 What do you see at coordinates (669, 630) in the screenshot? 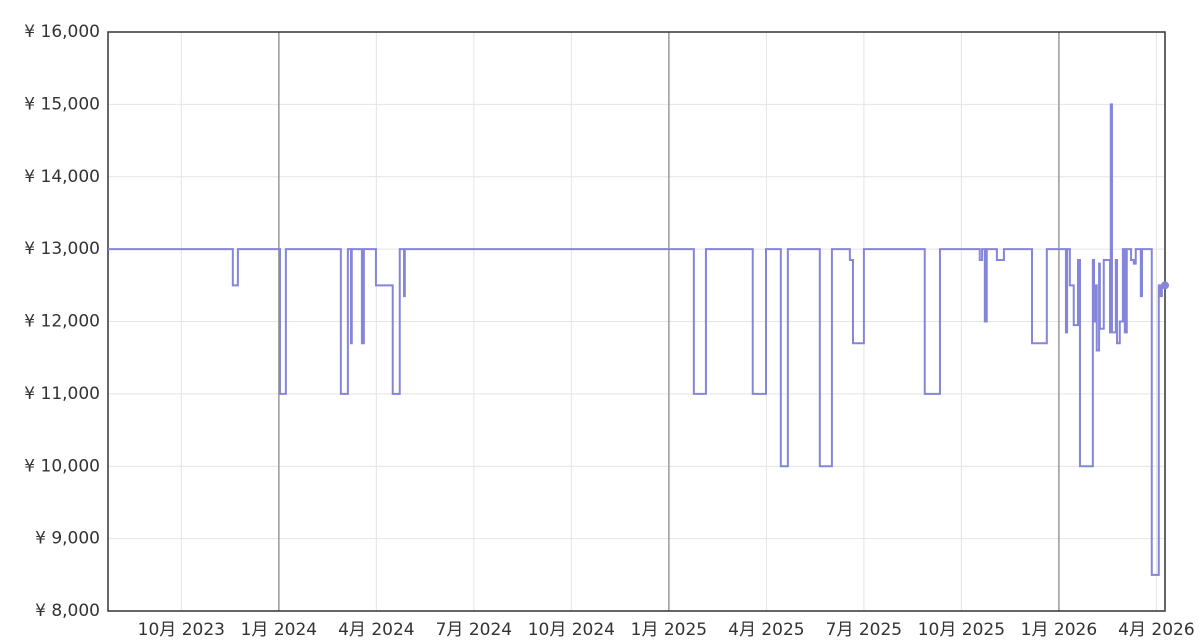
I see `x-tick-label: 1月 2025` at bounding box center [669, 630].